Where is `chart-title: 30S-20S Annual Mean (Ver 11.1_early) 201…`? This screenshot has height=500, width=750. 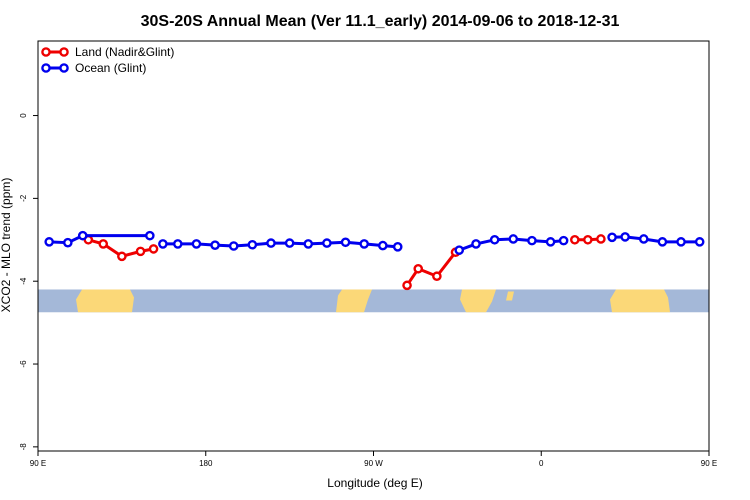 chart-title: 30S-20S Annual Mean (Ver 11.1_early) 201… is located at coordinates (380, 21).